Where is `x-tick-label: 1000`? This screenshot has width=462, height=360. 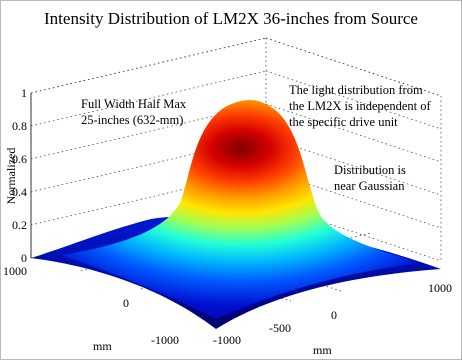
x-tick-label: 1000 is located at coordinates (15, 271).